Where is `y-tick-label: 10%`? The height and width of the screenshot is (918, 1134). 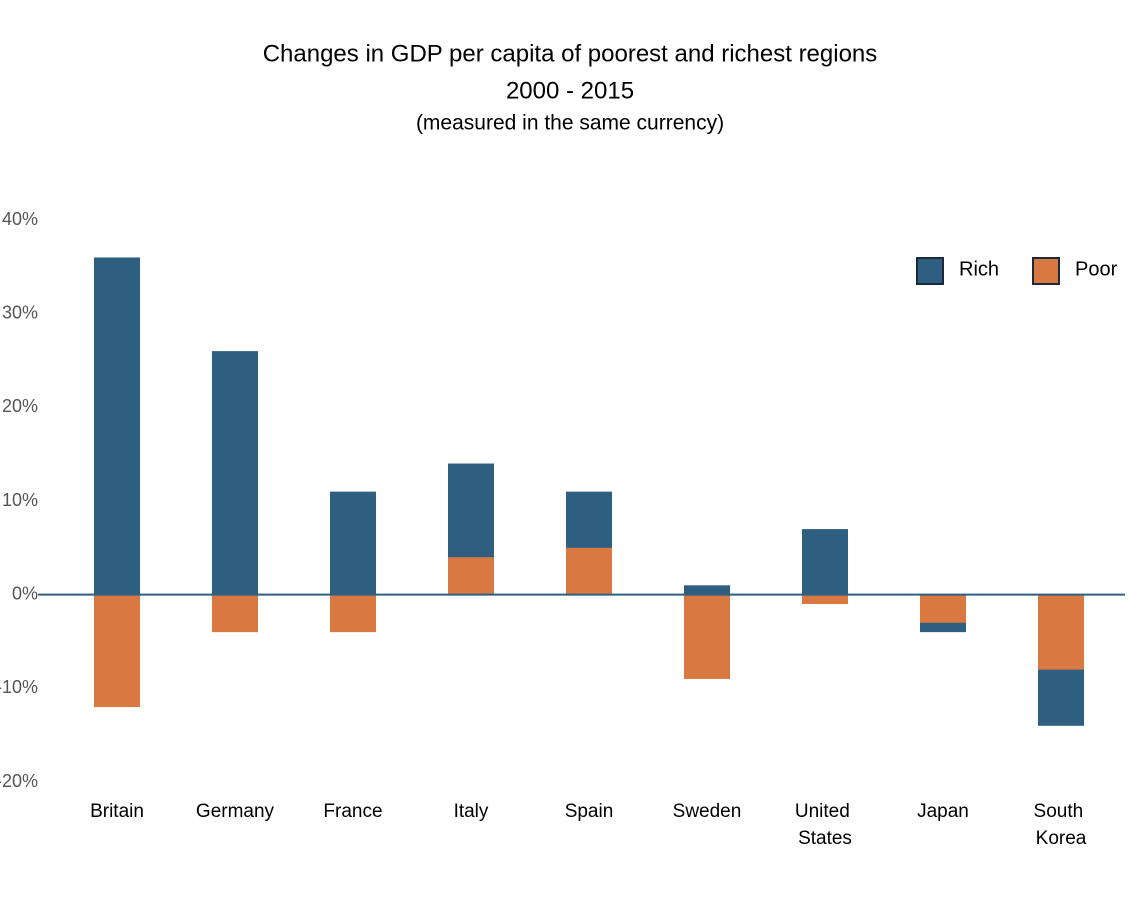 y-tick-label: 10% is located at coordinates (20, 500).